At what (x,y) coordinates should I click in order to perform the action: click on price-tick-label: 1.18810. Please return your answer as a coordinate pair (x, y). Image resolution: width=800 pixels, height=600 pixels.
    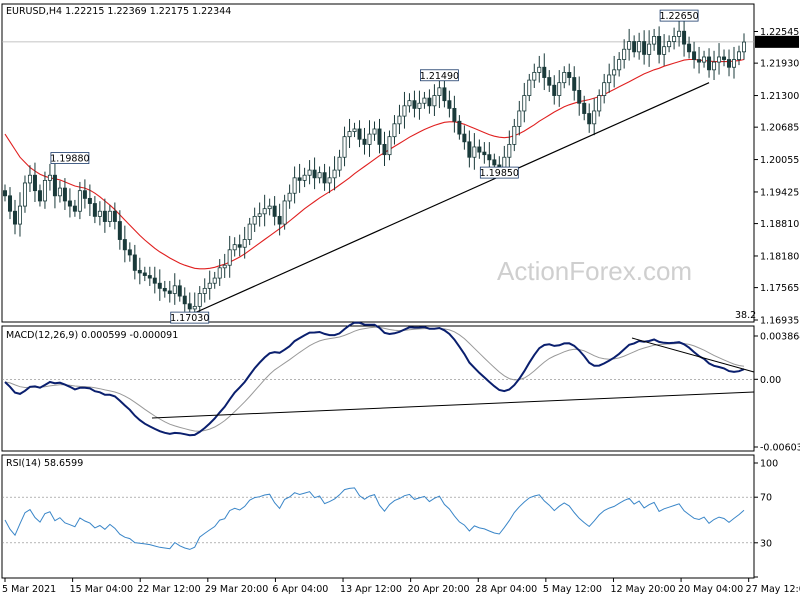
    Looking at the image, I should click on (779, 224).